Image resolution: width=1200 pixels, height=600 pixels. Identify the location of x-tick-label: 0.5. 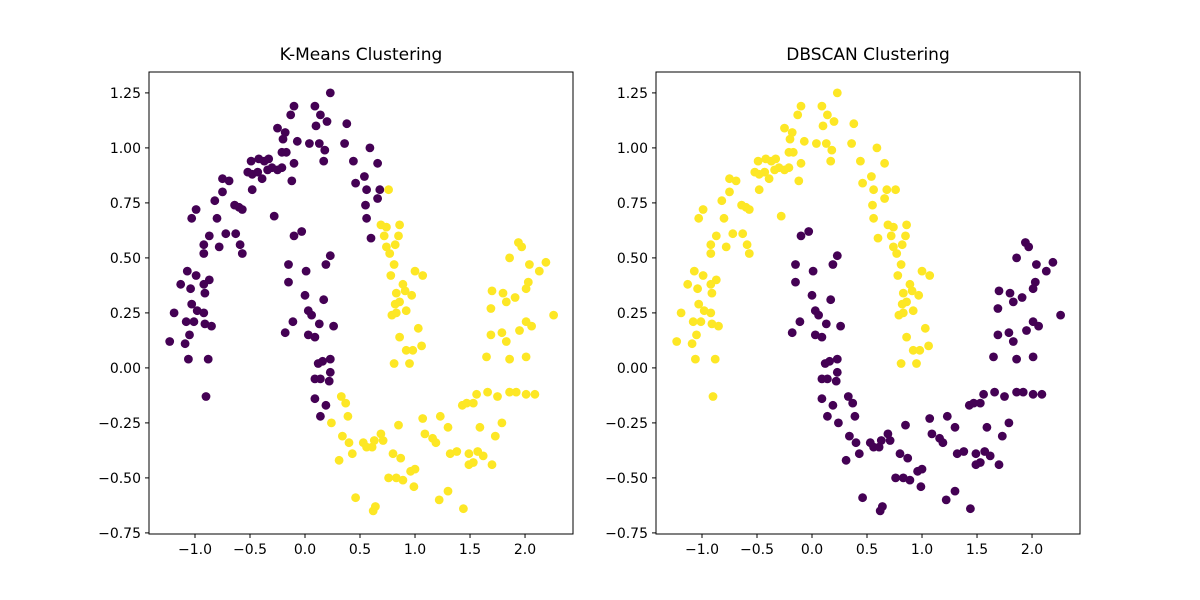
(867, 550).